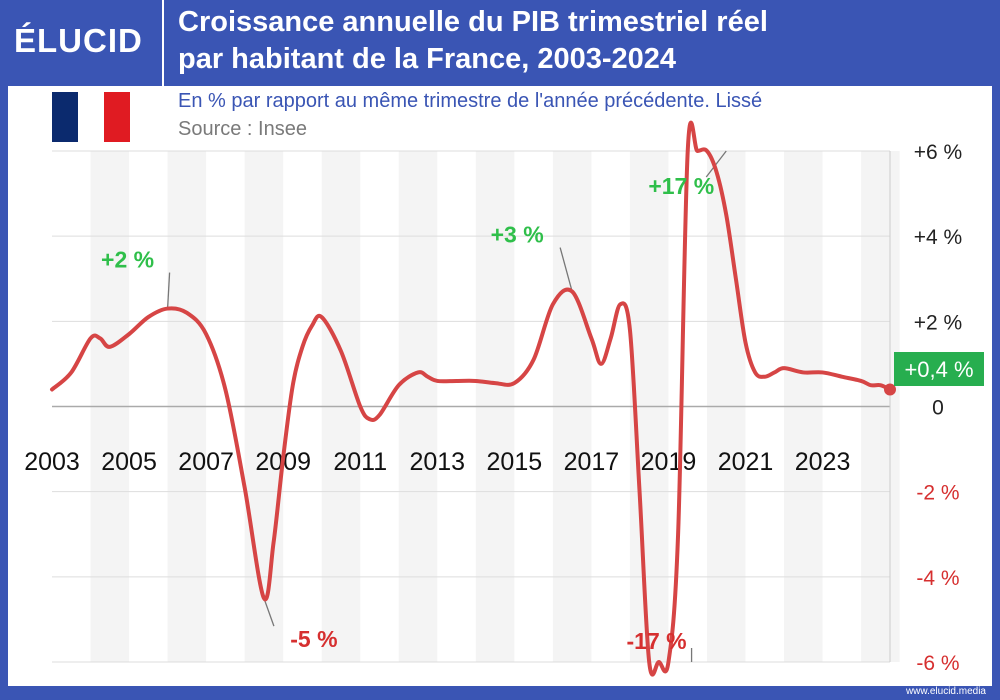  Describe the element at coordinates (517, 235) in the screenshot. I see `annotation-label: +3 %` at that location.